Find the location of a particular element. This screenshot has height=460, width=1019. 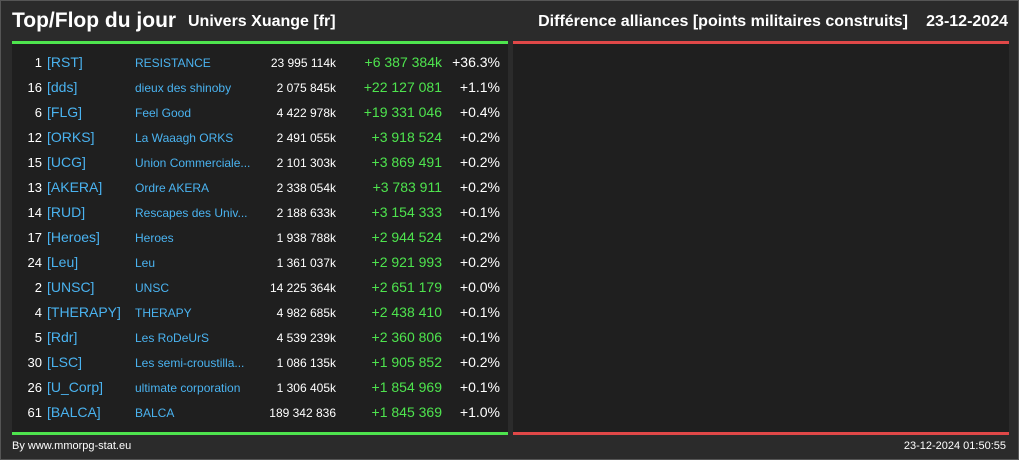

difference-value: +3 869 491 is located at coordinates (406, 162).